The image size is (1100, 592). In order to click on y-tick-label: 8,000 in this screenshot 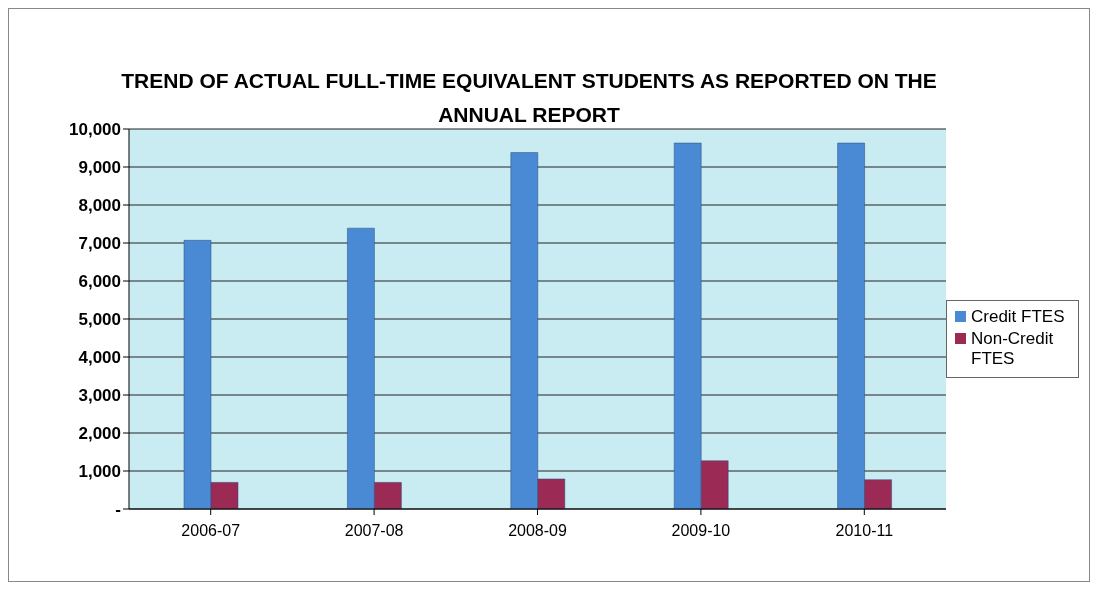, I will do `click(99, 206)`.